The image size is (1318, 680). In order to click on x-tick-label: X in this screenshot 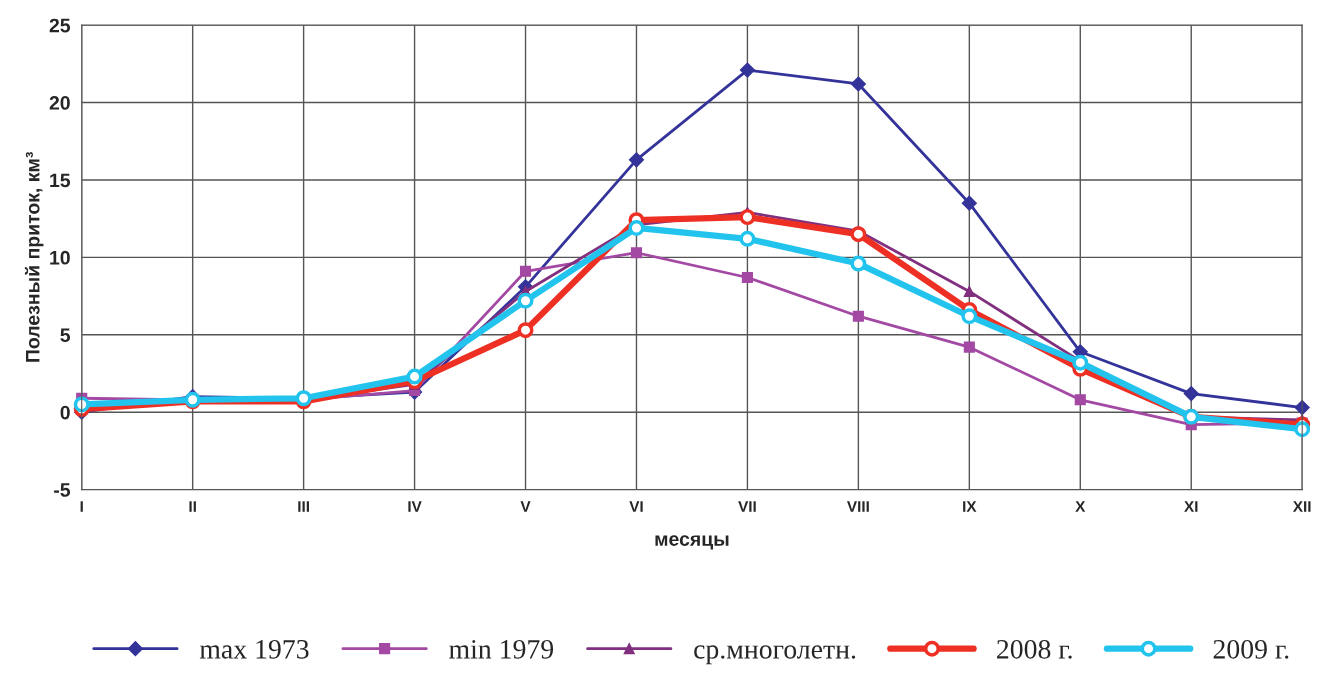, I will do `click(1080, 506)`.